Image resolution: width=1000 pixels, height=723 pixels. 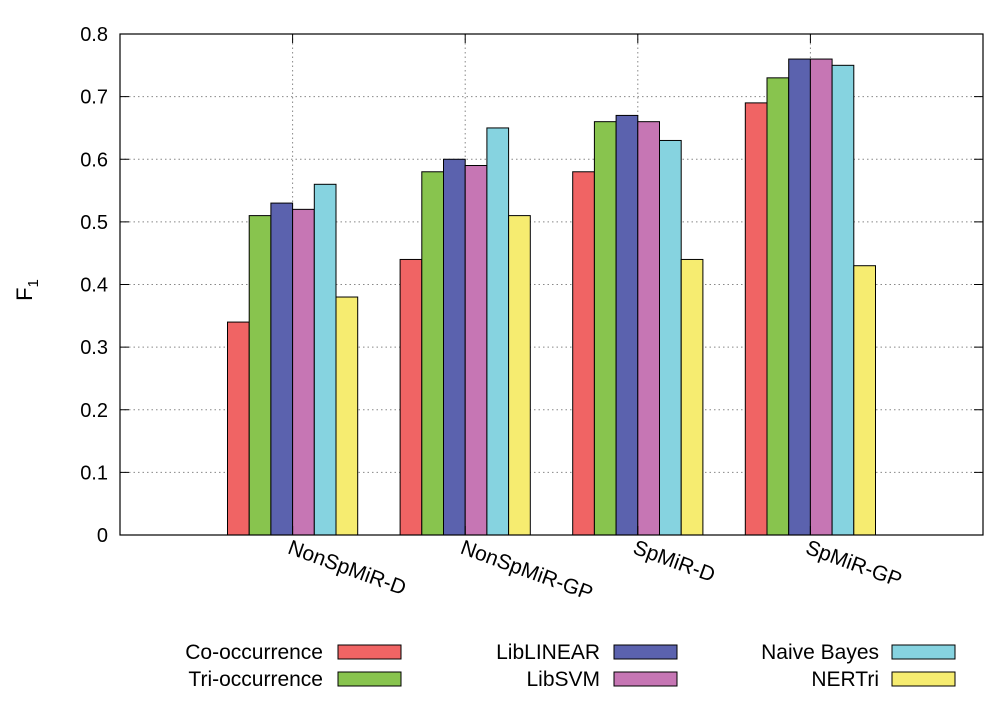 I want to click on y-tick-label: 0.8, so click(x=94, y=35).